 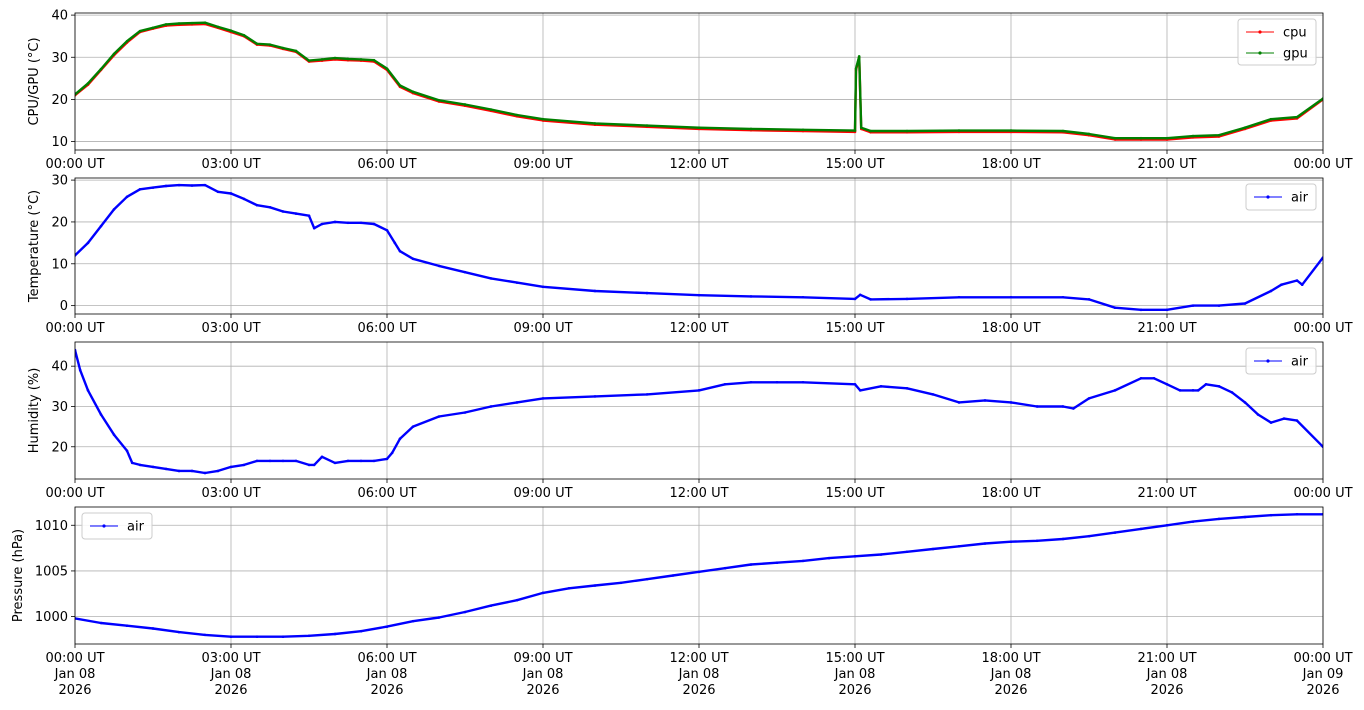 What do you see at coordinates (59, 16) in the screenshot?
I see `y-tick-label: 40` at bounding box center [59, 16].